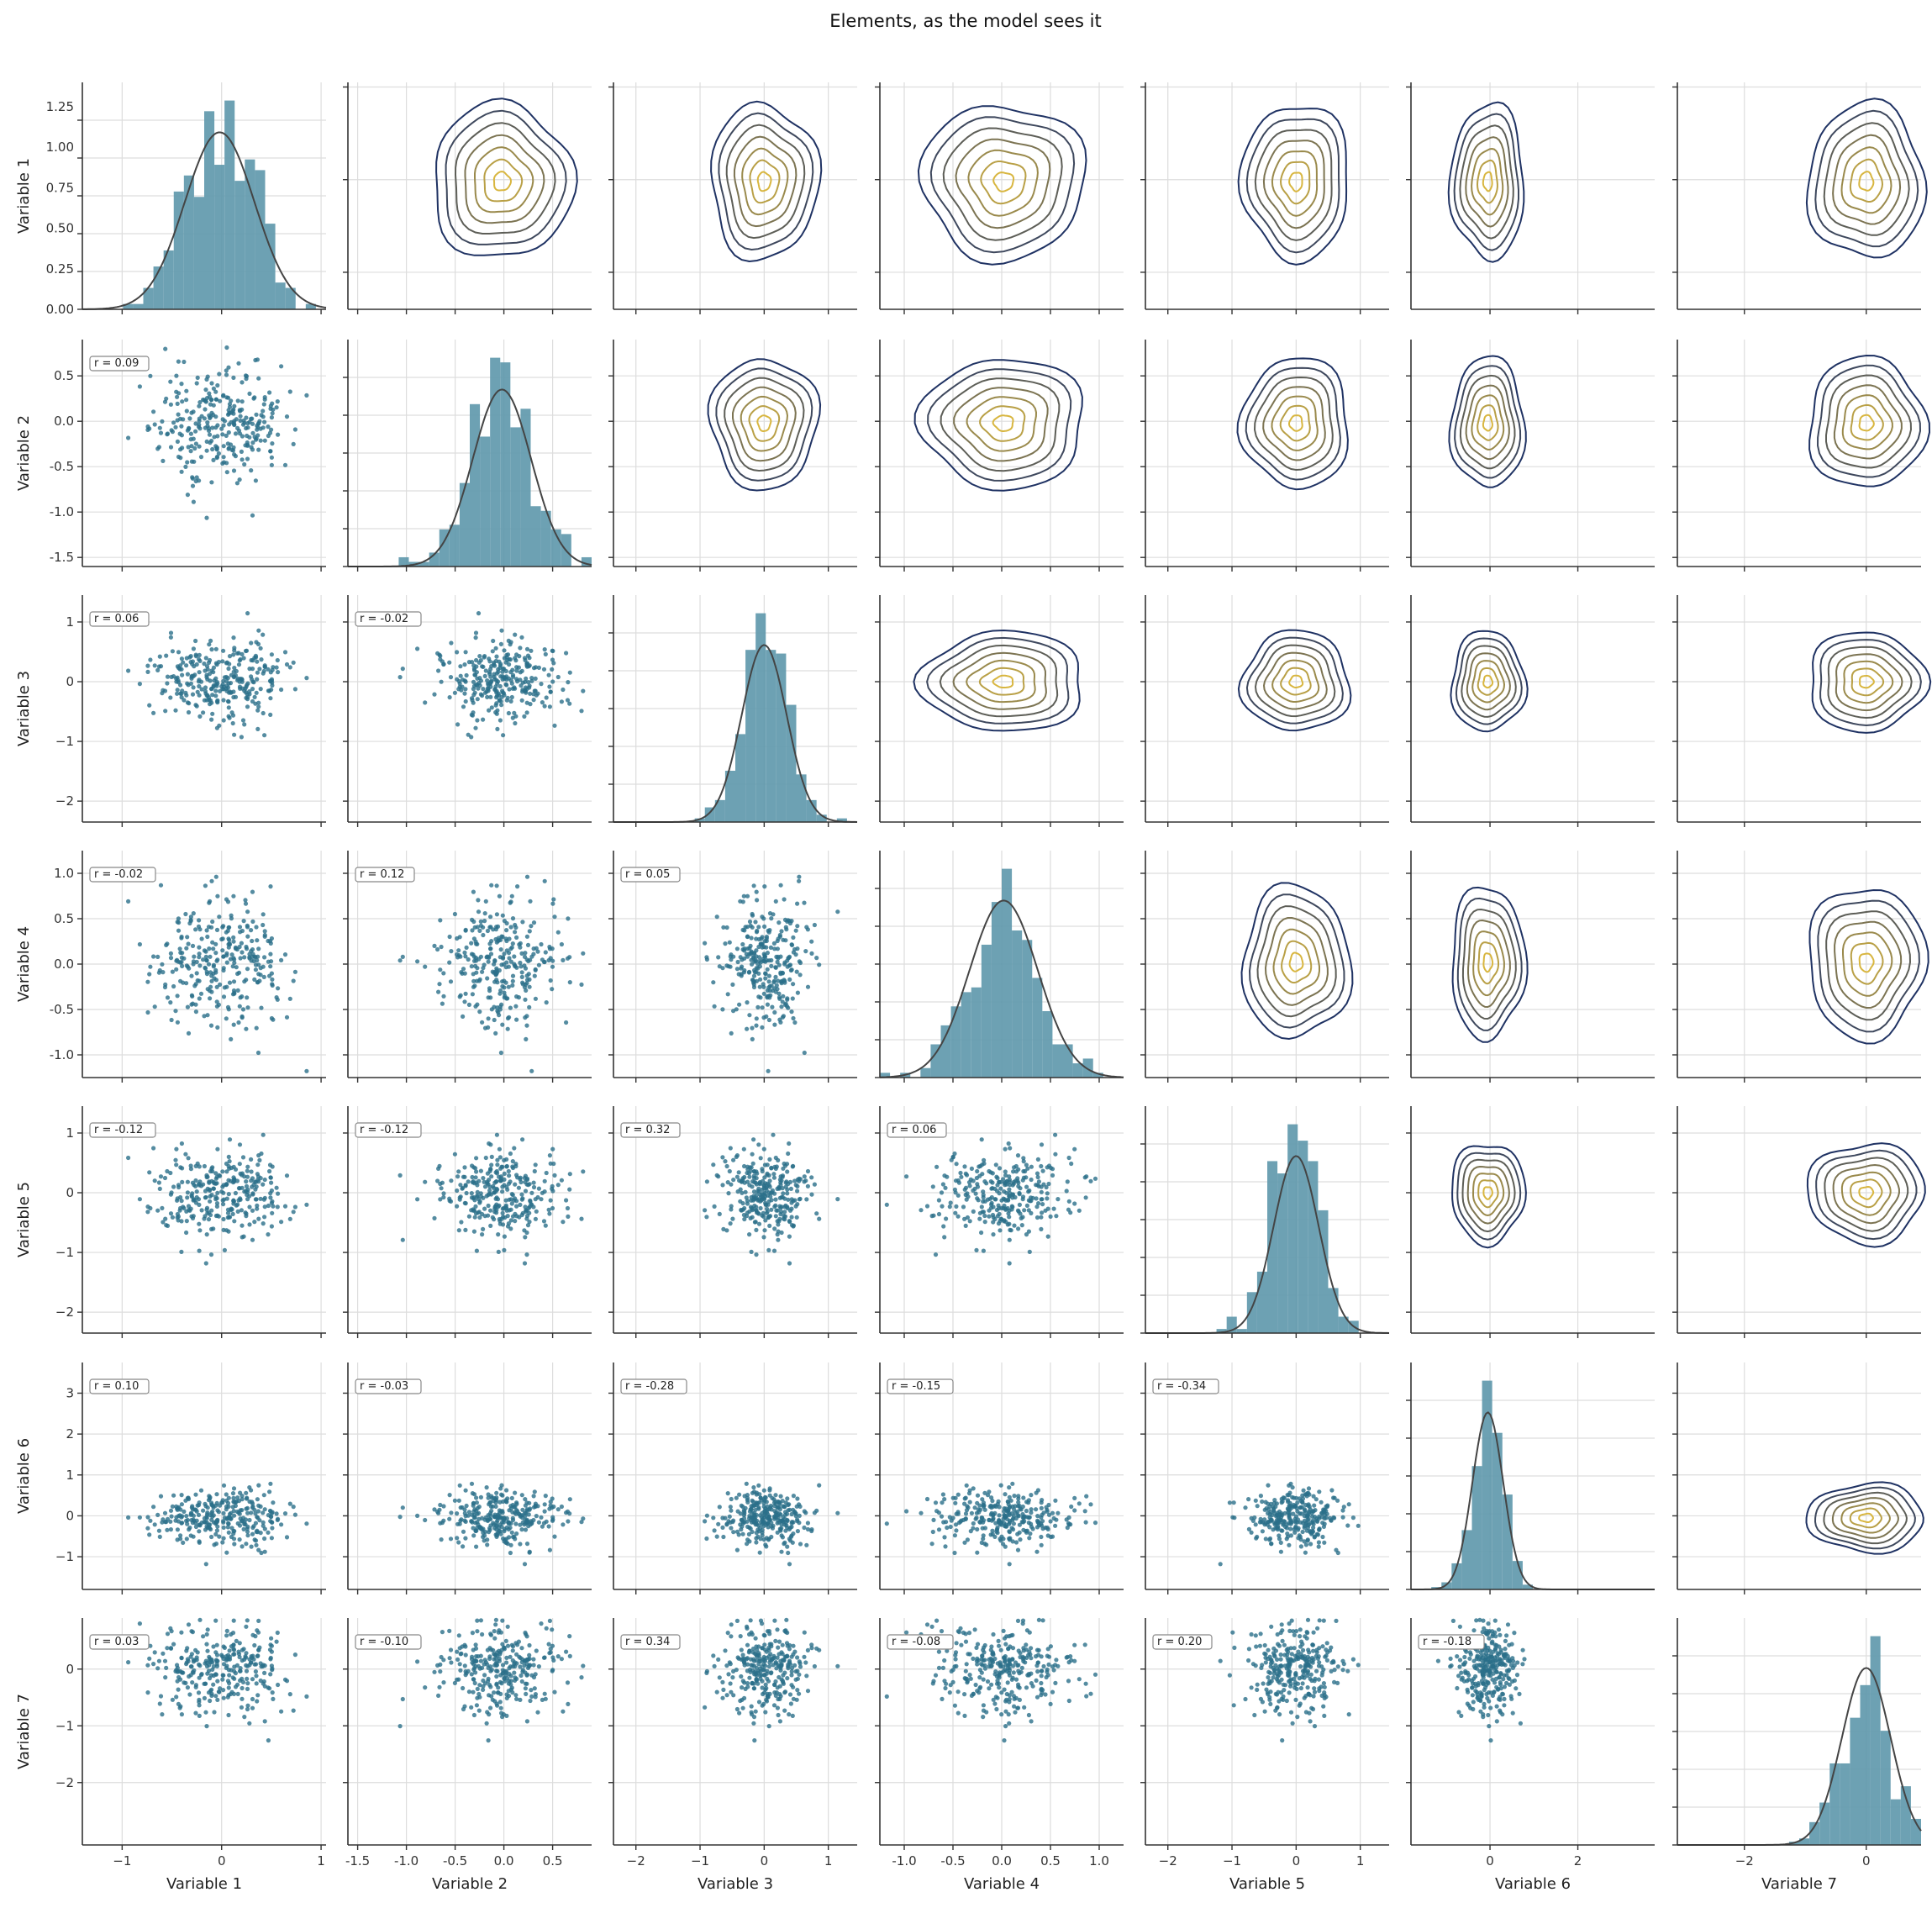 The width and height of the screenshot is (1932, 1908). I want to click on y-tick-label: 0.25, so click(60, 269).